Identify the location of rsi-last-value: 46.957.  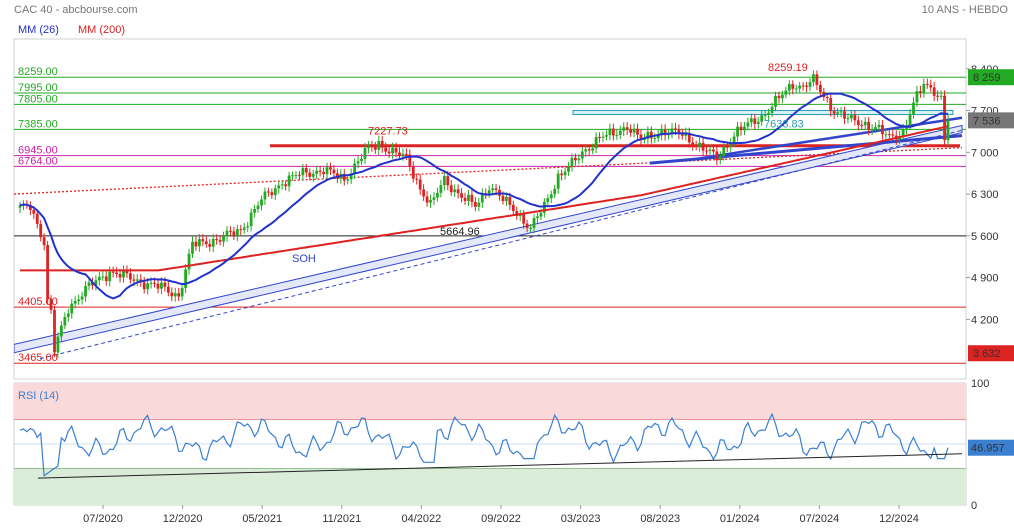
(988, 449).